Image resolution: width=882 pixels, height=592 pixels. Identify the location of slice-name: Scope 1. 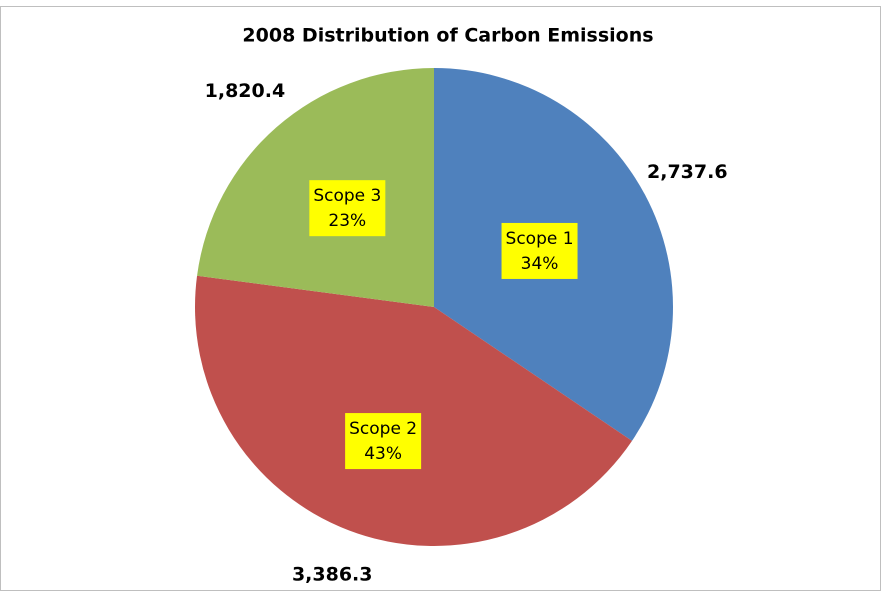
(540, 239).